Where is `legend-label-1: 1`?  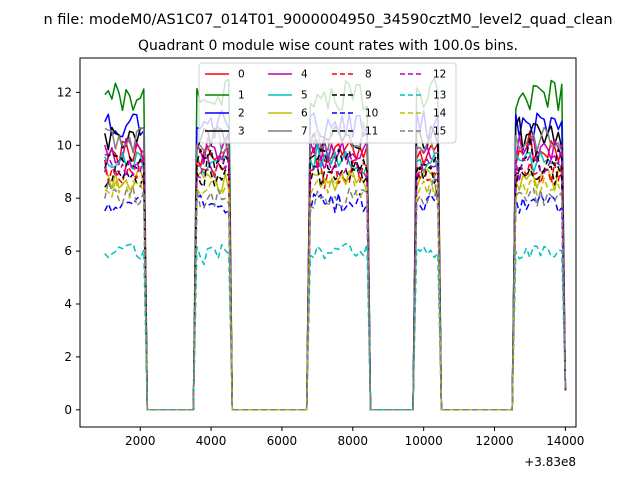 legend-label-1: 1 is located at coordinates (241, 96).